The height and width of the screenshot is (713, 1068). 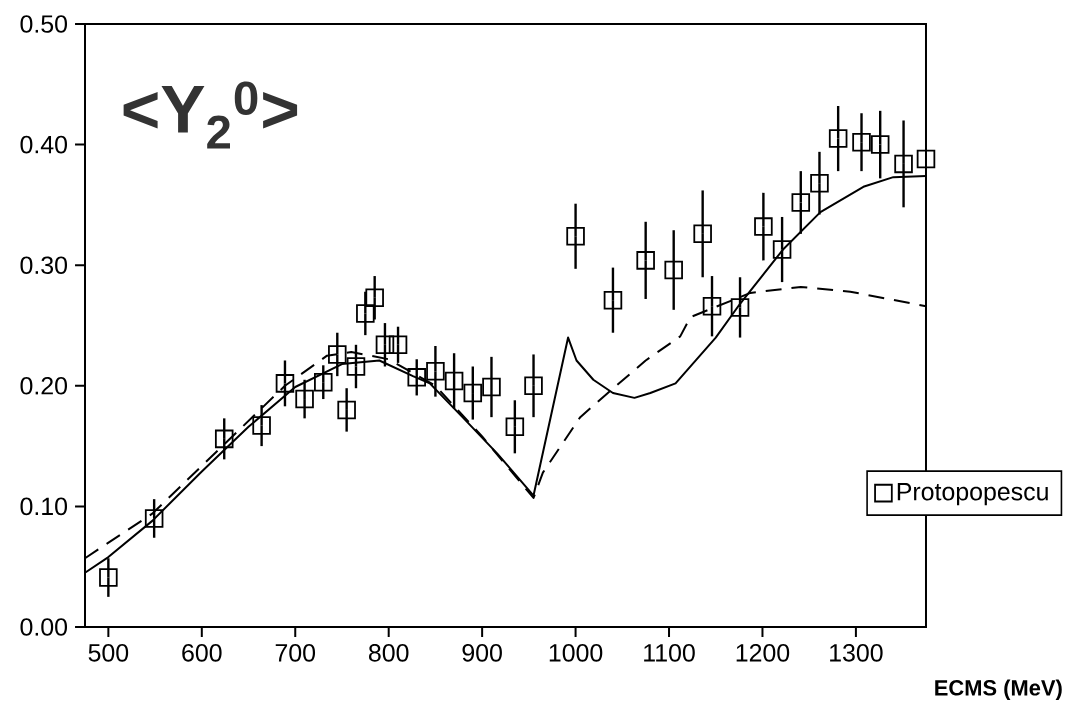 What do you see at coordinates (576, 653) in the screenshot?
I see `x-tick-label: 1000` at bounding box center [576, 653].